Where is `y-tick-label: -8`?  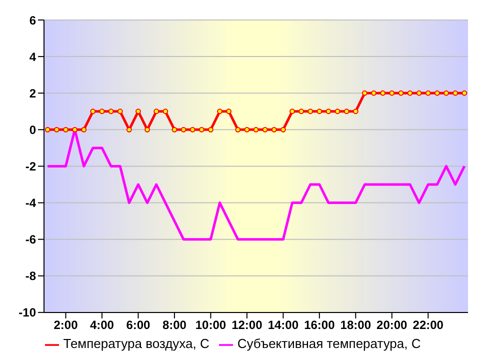
y-tick-label: -8 is located at coordinates (30, 276).